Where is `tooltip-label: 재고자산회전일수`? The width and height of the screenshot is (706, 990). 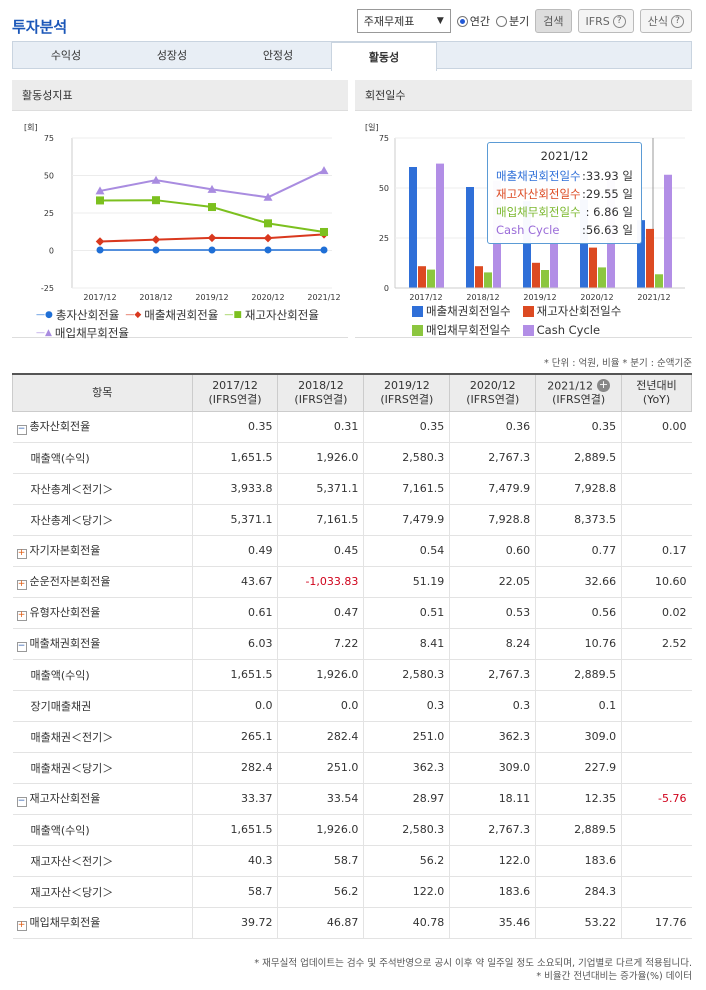
tooltip-label: 재고자산회전일수 is located at coordinates (538, 194).